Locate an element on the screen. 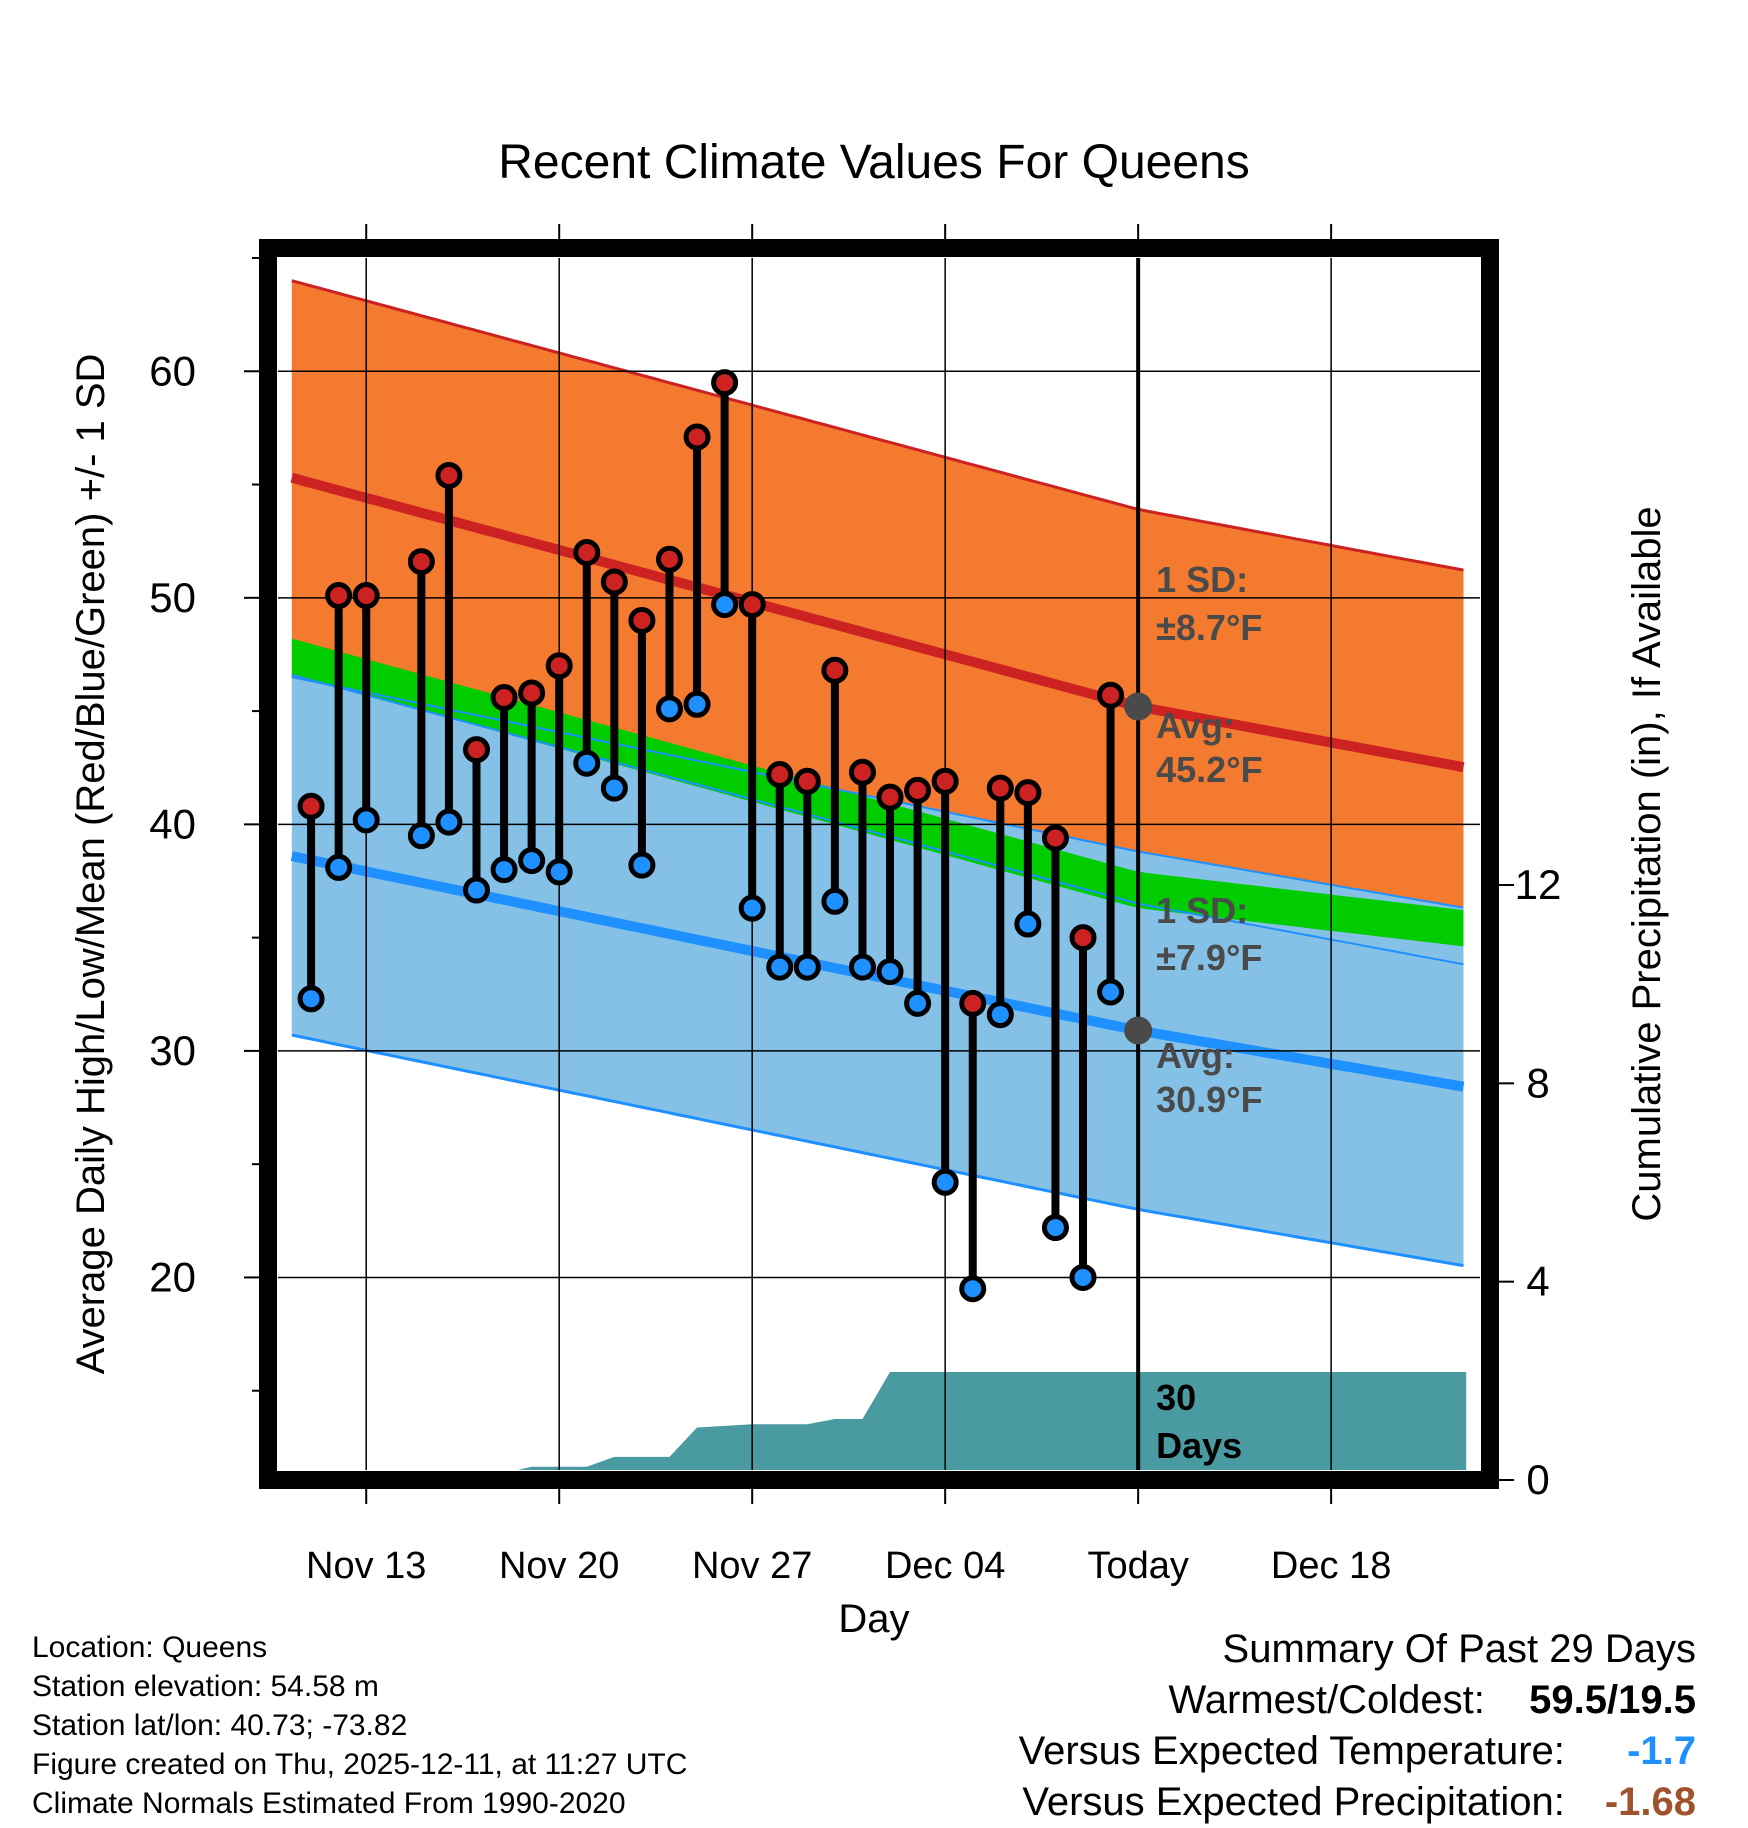  days-label-count: 30 is located at coordinates (1176, 1397).